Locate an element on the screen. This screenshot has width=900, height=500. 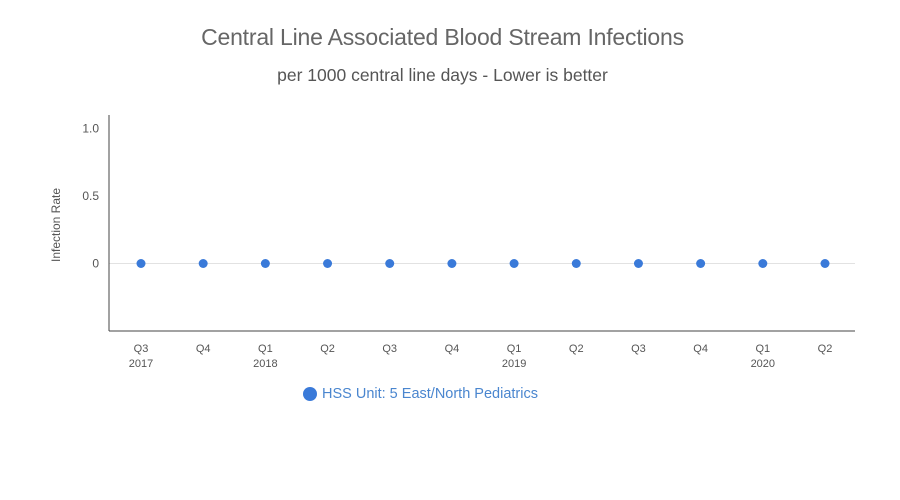
y-axis-title: Infection Rate is located at coordinates (56, 225).